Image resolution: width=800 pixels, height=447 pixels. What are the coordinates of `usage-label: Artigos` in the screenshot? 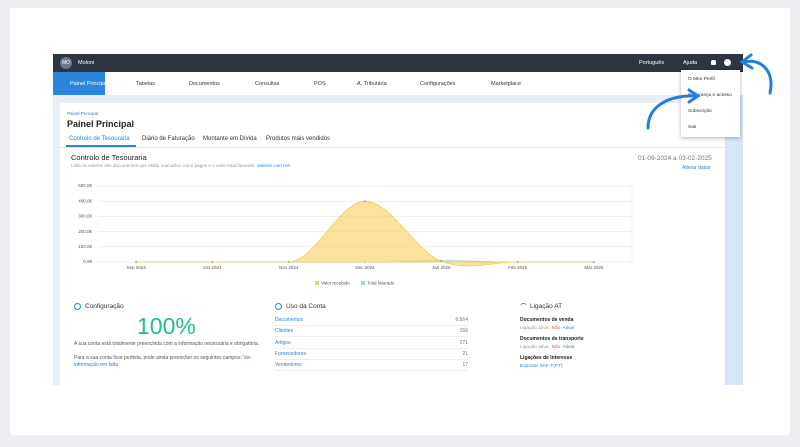 It's located at (283, 342).